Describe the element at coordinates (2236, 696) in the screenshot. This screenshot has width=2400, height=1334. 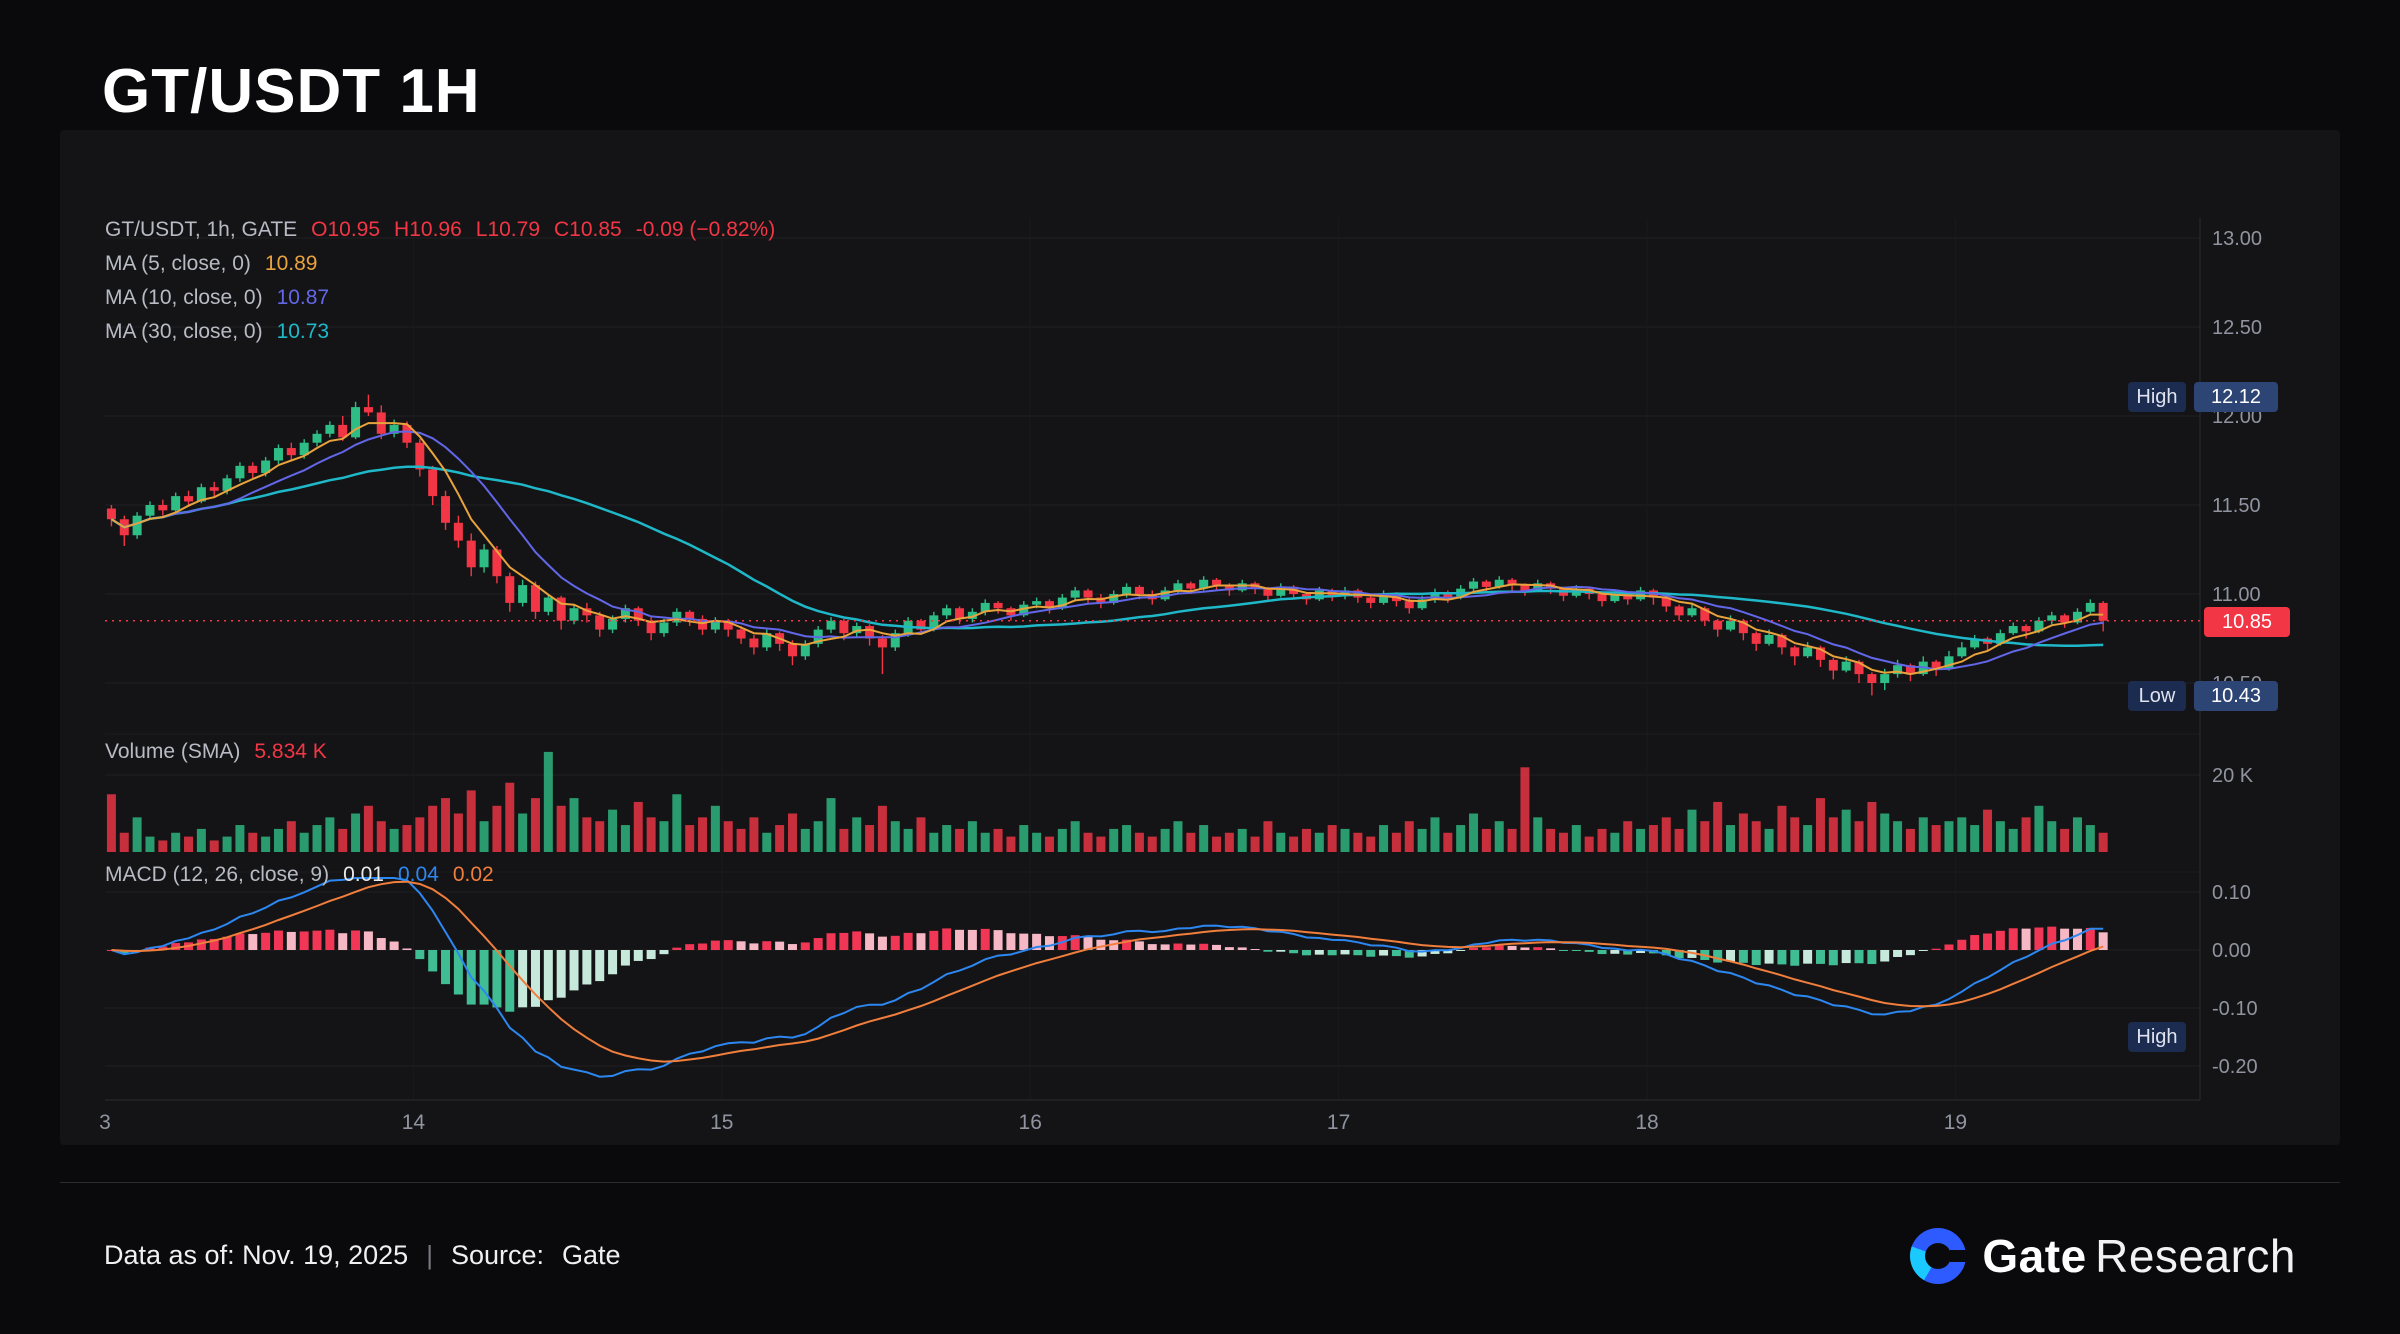
I see `low-badge-value: 10.43` at that location.